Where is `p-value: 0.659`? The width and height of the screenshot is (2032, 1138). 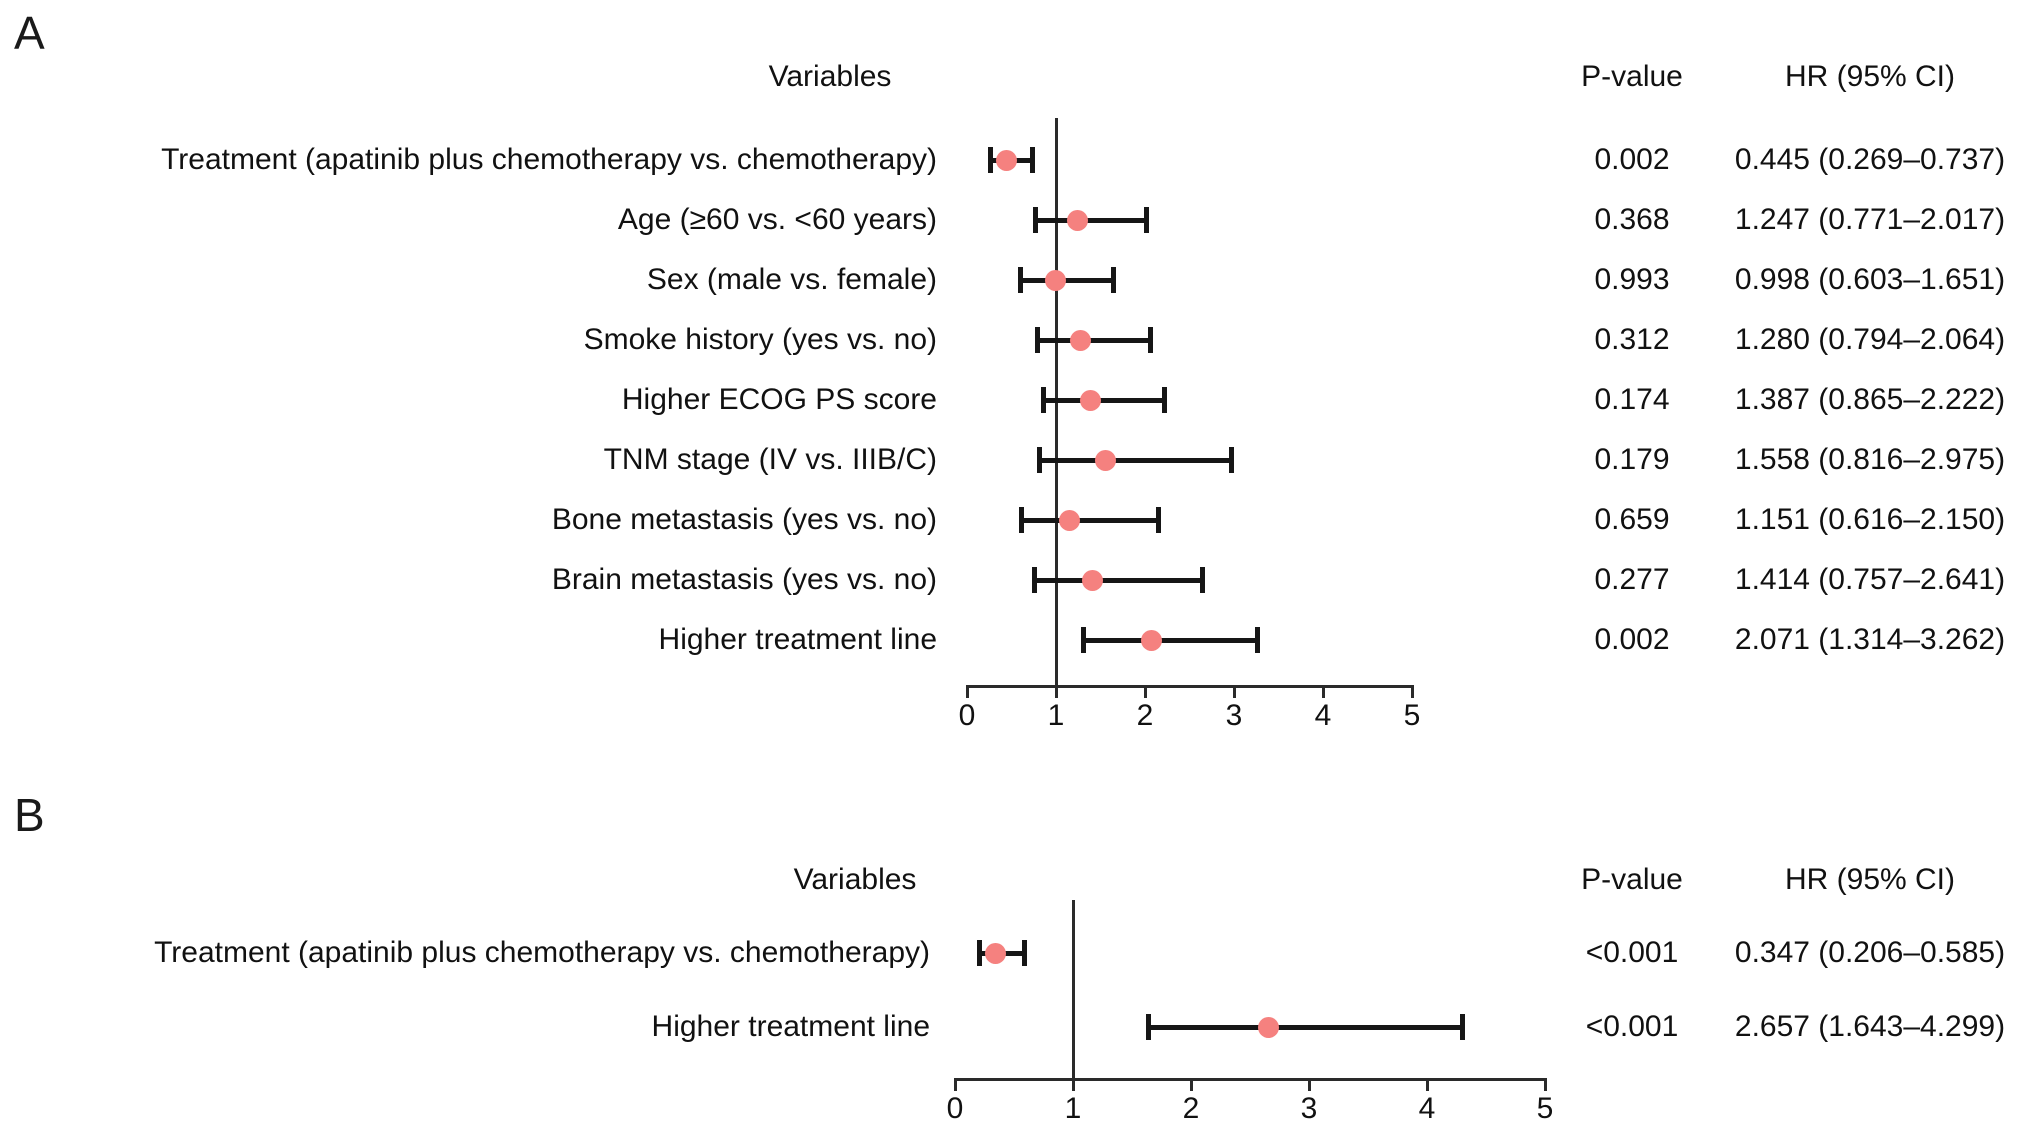
p-value: 0.659 is located at coordinates (1632, 519).